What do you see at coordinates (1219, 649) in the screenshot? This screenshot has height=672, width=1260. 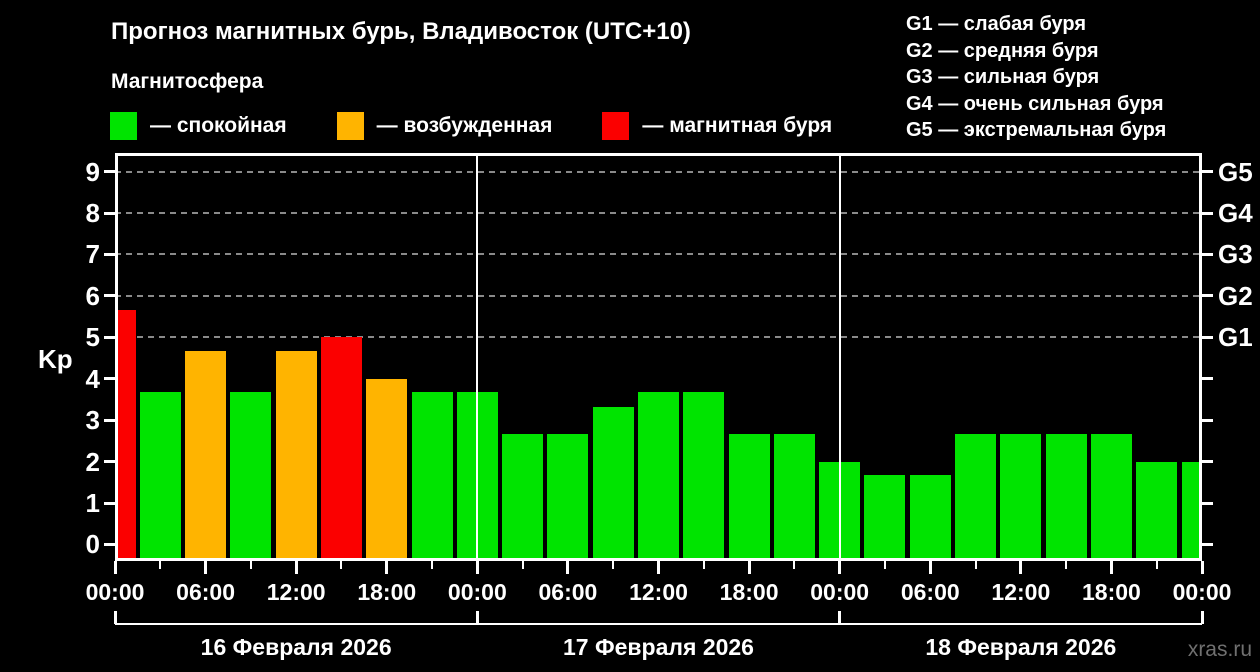 I see `watermark: xras.ru` at bounding box center [1219, 649].